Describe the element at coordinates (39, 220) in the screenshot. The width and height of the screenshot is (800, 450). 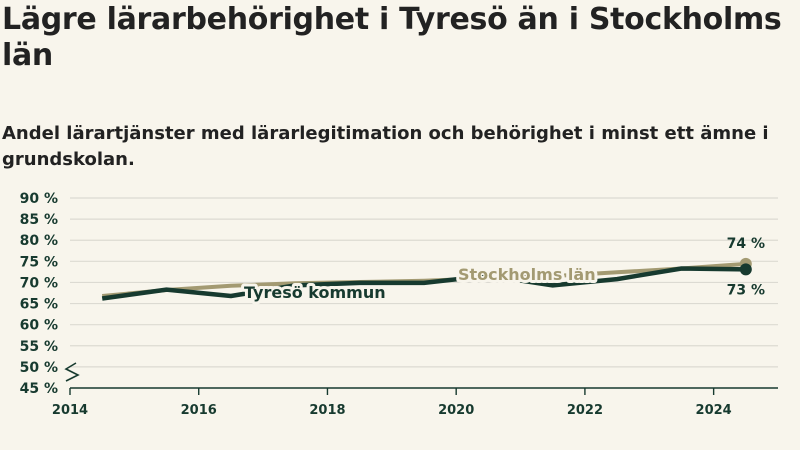
I see `y-tick-label: 85 %` at that location.